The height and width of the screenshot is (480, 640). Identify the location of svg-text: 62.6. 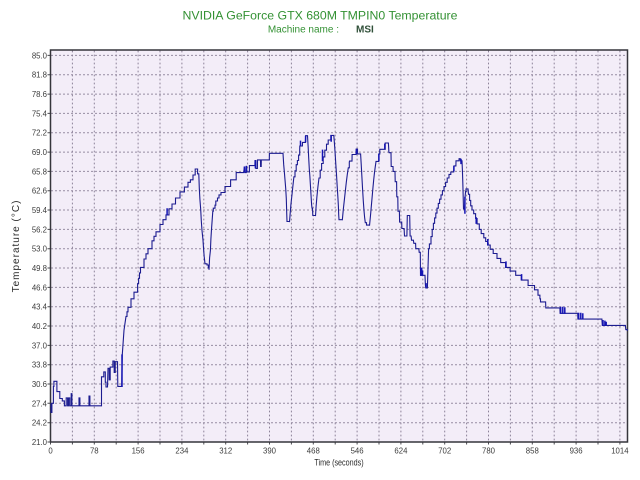
(39, 191).